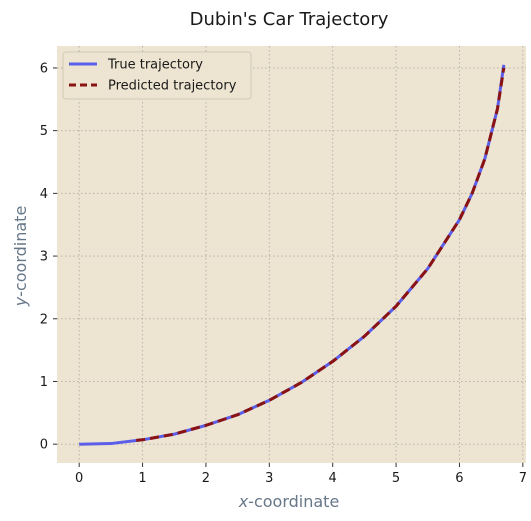 Image resolution: width=531 pixels, height=521 pixels. What do you see at coordinates (396, 478) in the screenshot?
I see `x-tick-label: 5` at bounding box center [396, 478].